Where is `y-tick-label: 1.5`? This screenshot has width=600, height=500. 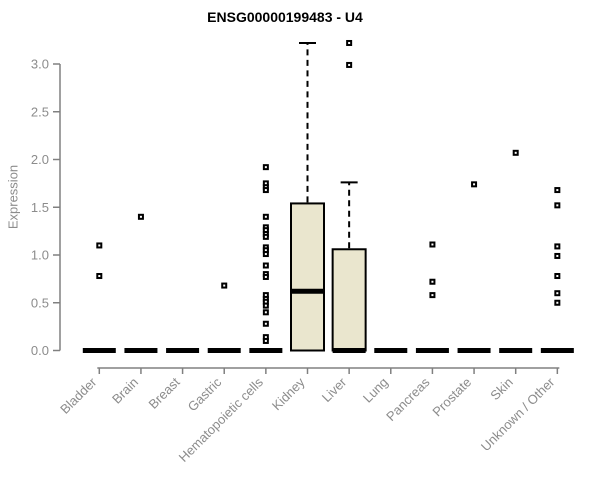 y-tick-label: 1.5 is located at coordinates (40, 207).